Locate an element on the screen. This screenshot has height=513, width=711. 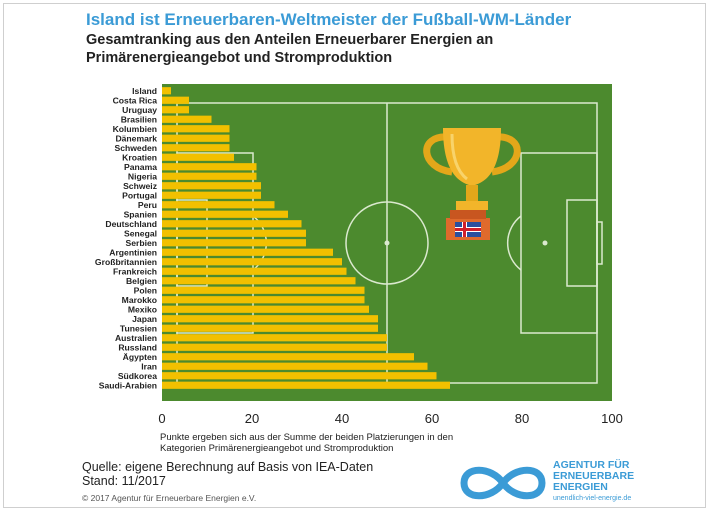
trophy-stem is located at coordinates (472, 193).